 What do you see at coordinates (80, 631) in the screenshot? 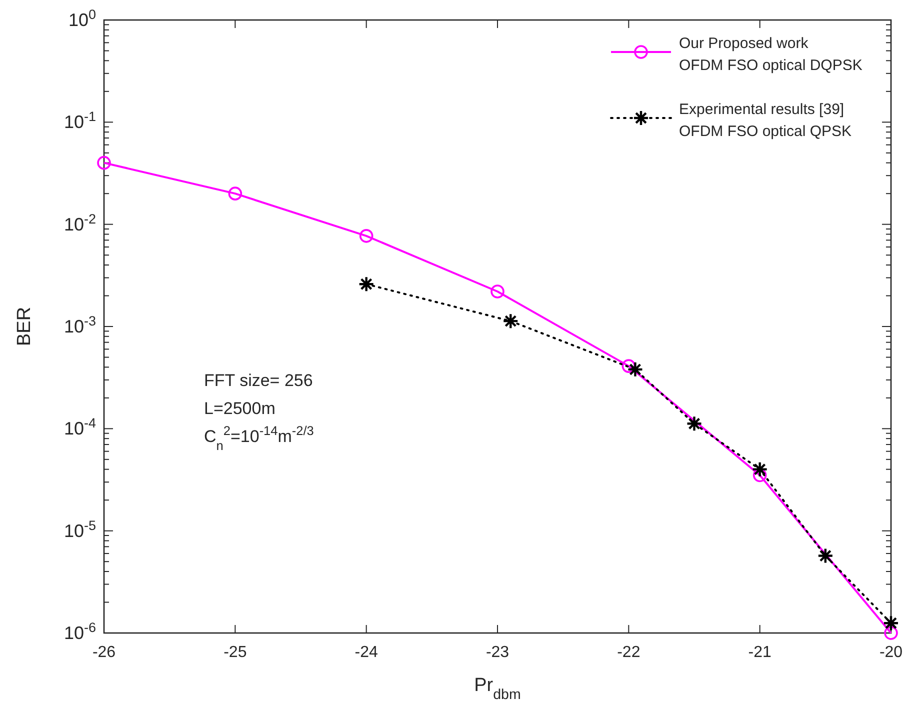
I see `y-tick-label: 10$^{-6}$` at bounding box center [80, 631].